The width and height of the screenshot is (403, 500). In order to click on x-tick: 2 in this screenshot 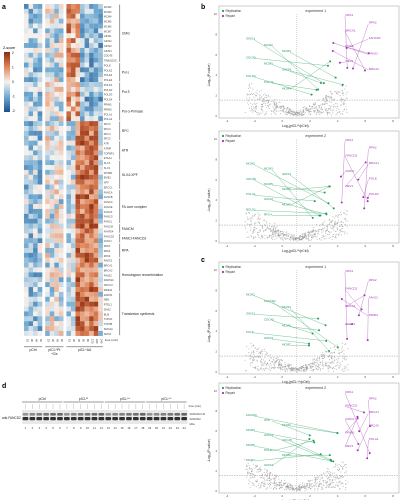, I will do `click(310, 377)`.